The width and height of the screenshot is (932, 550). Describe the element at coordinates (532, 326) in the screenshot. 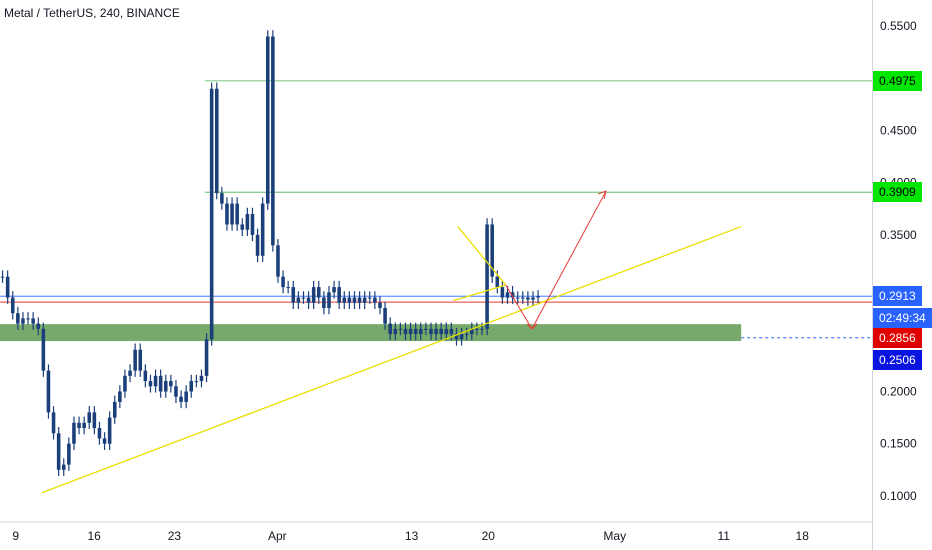

I see `projection-dip-arrowhead` at that location.